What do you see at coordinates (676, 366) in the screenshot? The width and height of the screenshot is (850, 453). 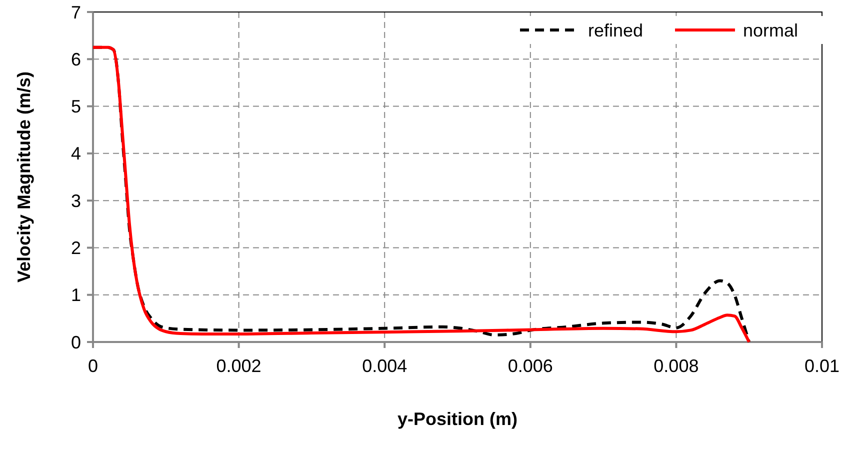 I see `x-tick-label: 0.008` at bounding box center [676, 366].